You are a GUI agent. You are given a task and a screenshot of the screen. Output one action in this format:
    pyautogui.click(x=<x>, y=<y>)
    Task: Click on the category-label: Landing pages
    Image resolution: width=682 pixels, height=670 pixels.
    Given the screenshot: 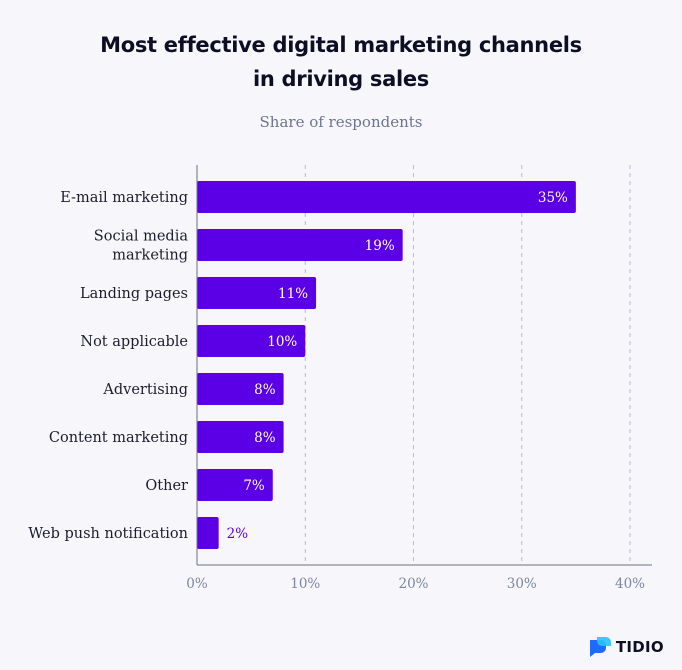 What is the action you would take?
    pyautogui.click(x=134, y=294)
    